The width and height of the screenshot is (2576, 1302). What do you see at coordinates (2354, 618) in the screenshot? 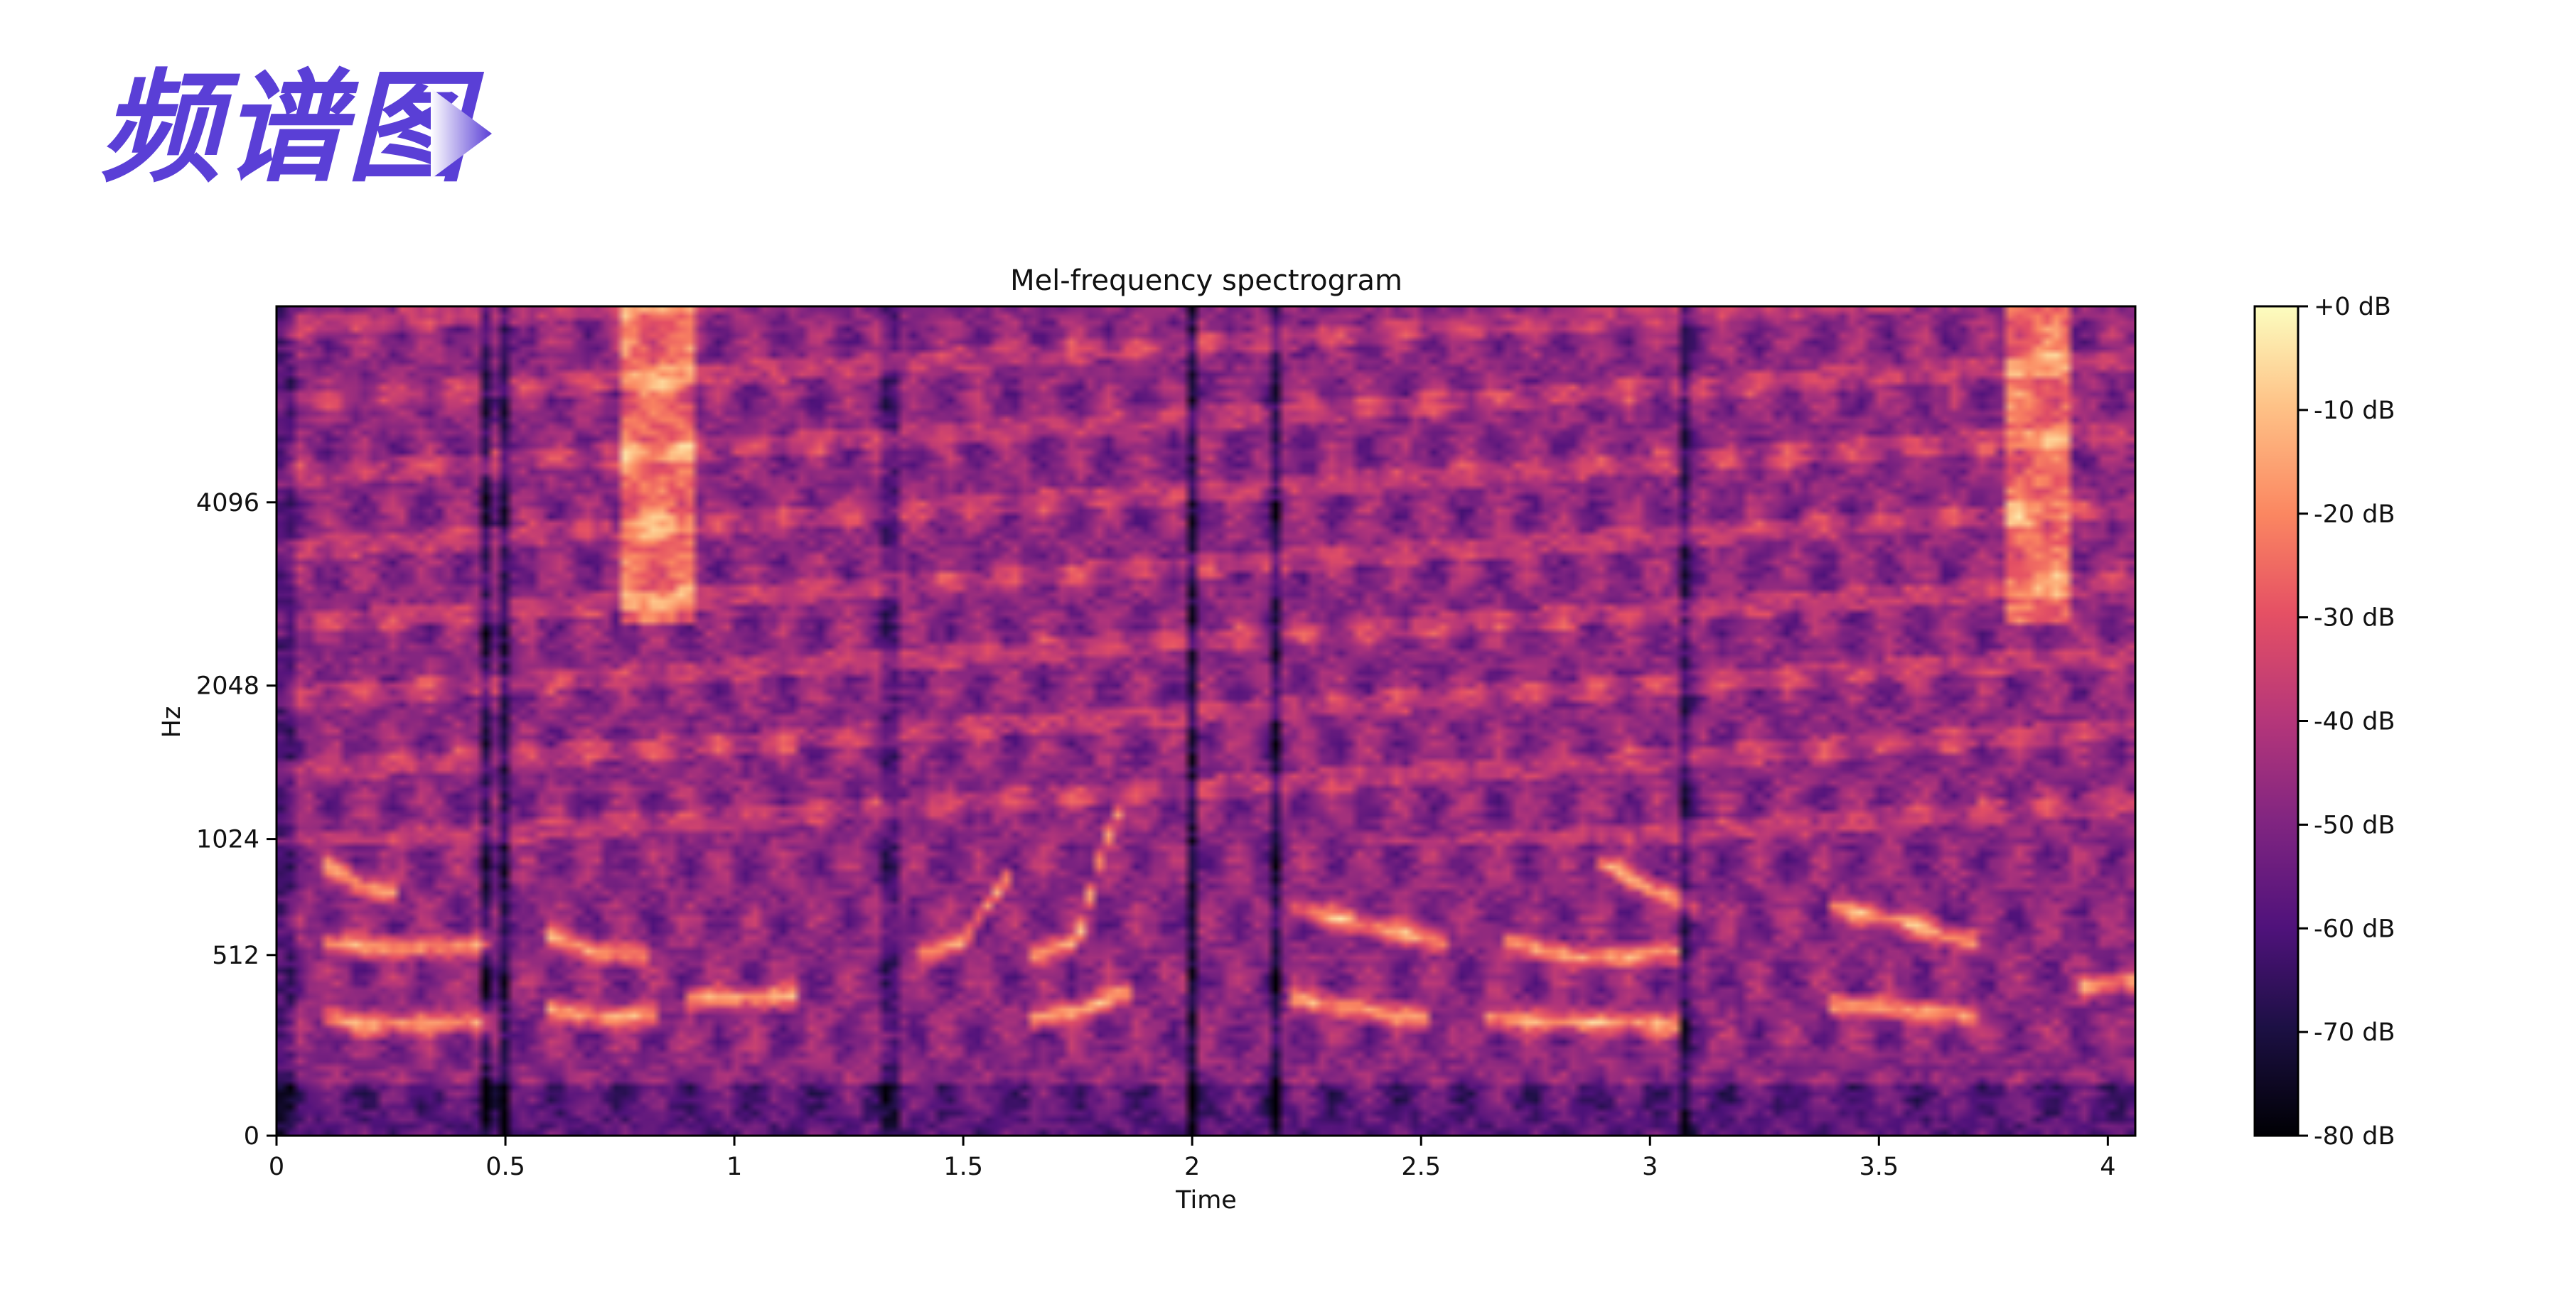
I see `colorbar-tick-label: -30 dB` at bounding box center [2354, 618].